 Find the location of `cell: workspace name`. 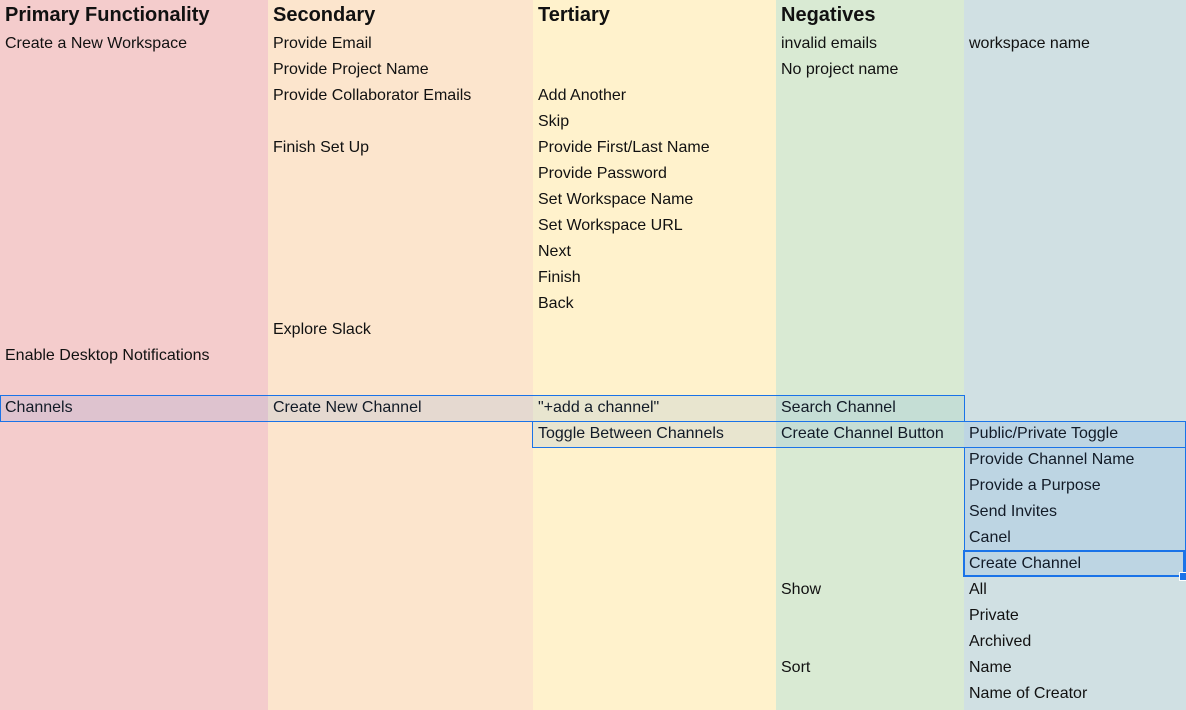

cell: workspace name is located at coordinates (1029, 43).